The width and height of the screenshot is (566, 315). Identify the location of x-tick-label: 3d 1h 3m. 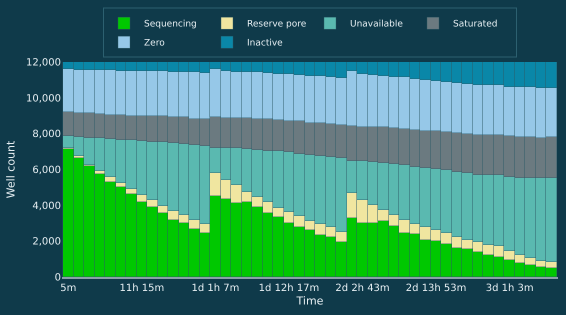
(510, 288).